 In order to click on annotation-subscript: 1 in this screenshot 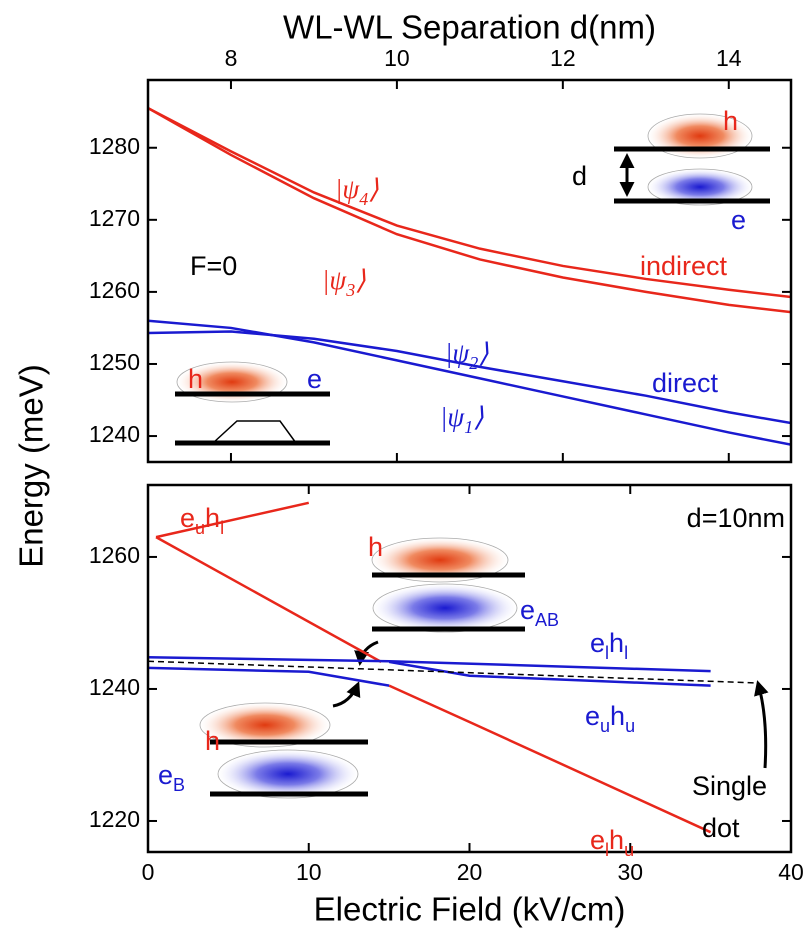, I will do `click(468, 427)`.